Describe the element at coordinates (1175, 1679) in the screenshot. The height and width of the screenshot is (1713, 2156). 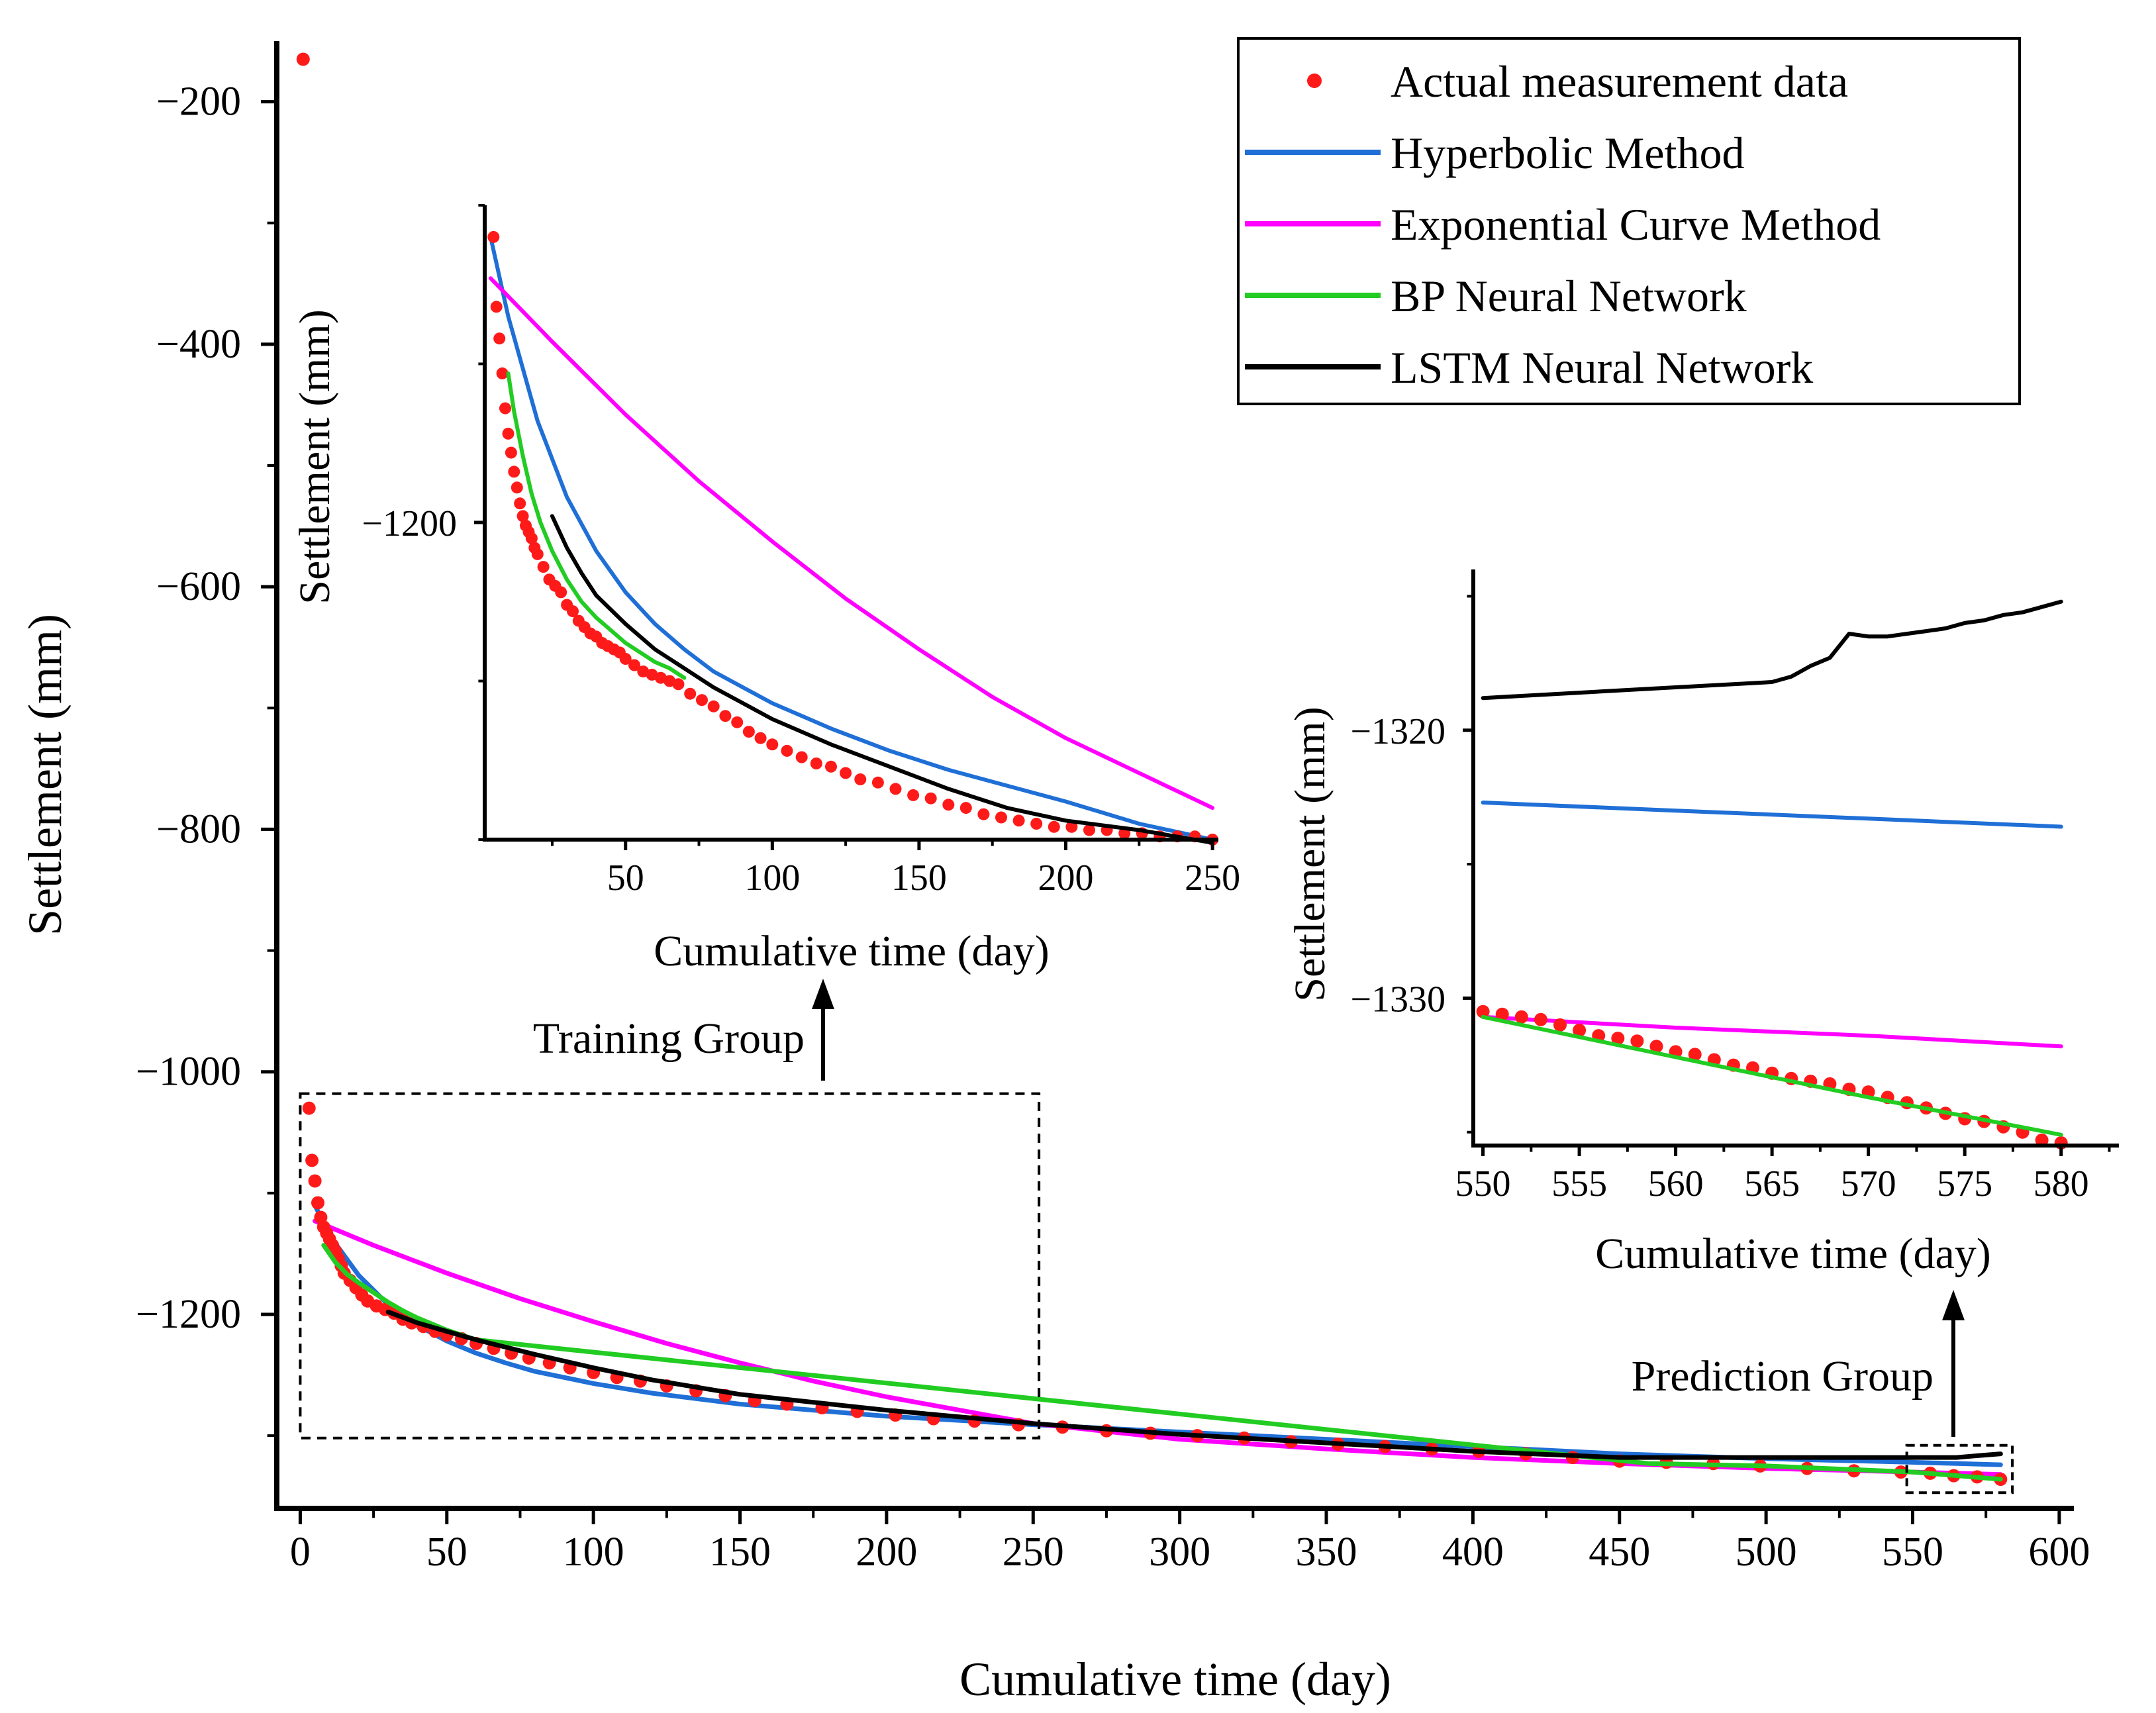
I see `main-x-axis-title: Cumulative time (day)` at that location.